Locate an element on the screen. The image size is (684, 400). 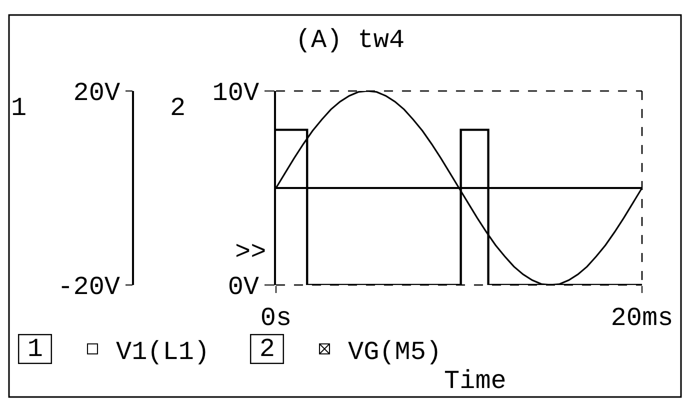
text: 2 is located at coordinates (178, 108).